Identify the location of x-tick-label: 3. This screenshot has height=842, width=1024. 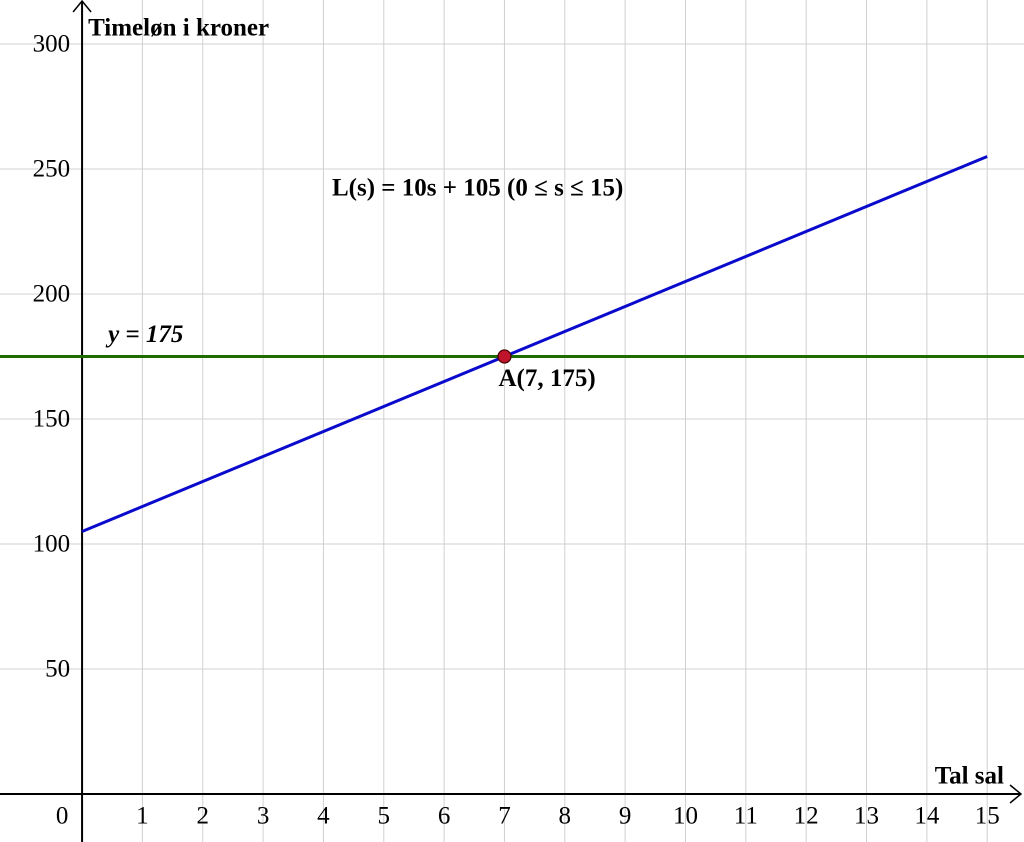
(263, 816).